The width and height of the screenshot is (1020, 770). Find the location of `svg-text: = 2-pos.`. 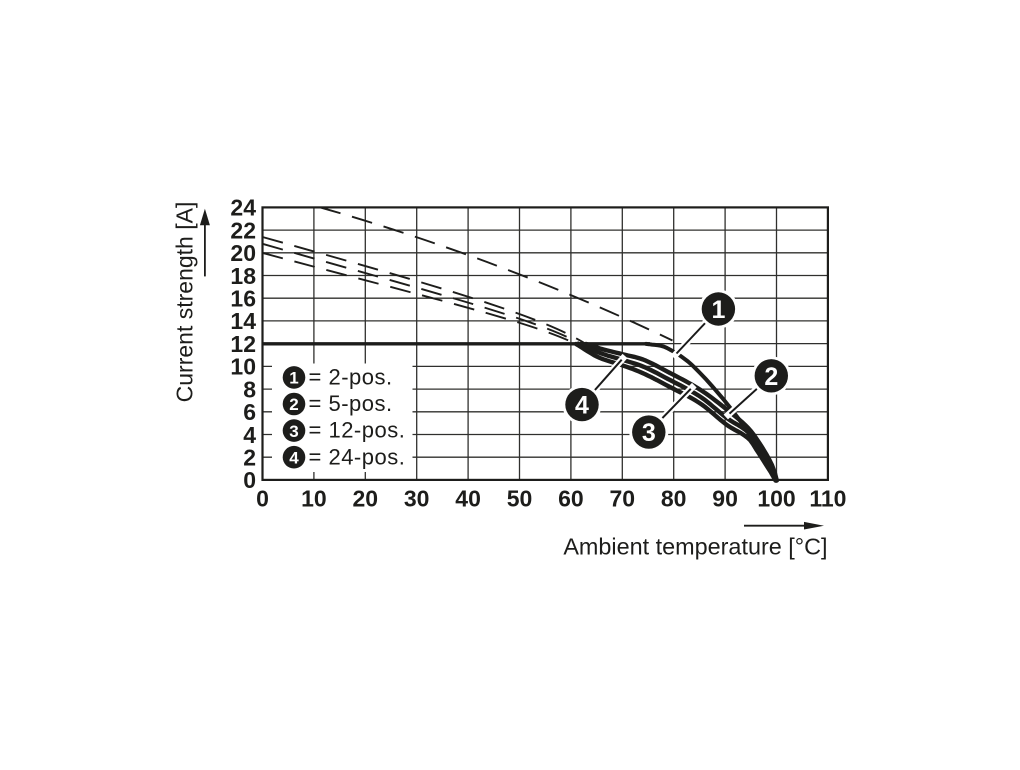

svg-text: = 2-pos. is located at coordinates (351, 377).